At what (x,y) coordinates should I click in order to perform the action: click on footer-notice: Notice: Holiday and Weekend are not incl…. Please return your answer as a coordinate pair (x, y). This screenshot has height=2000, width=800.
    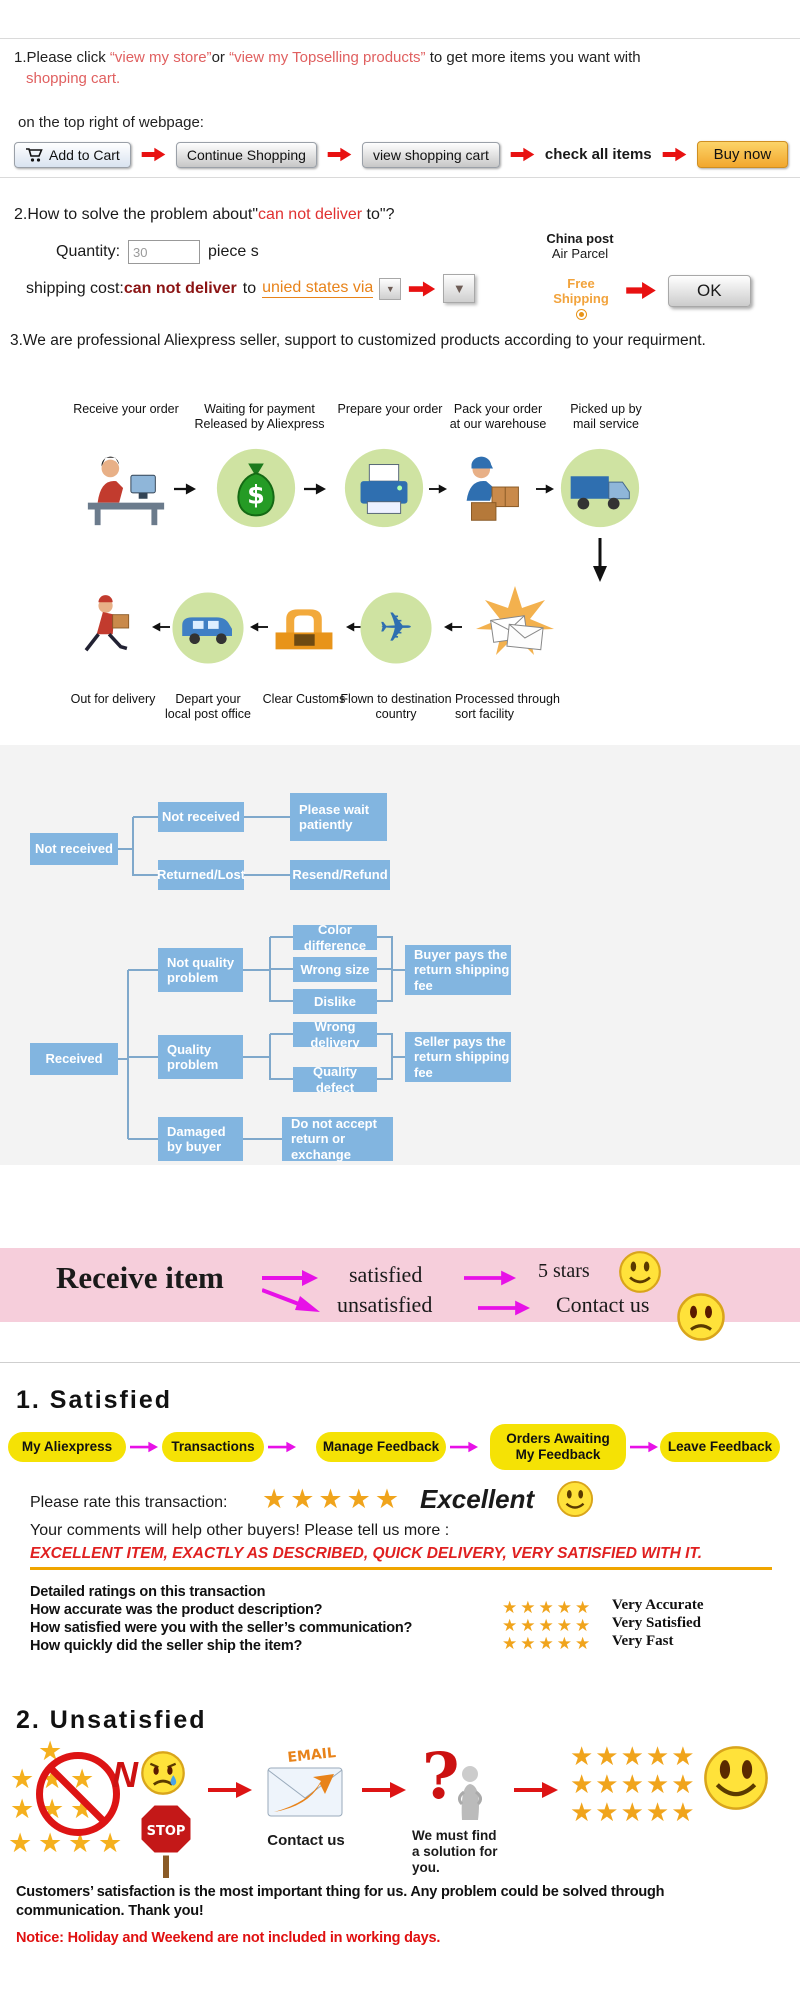
    Looking at the image, I should click on (228, 1938).